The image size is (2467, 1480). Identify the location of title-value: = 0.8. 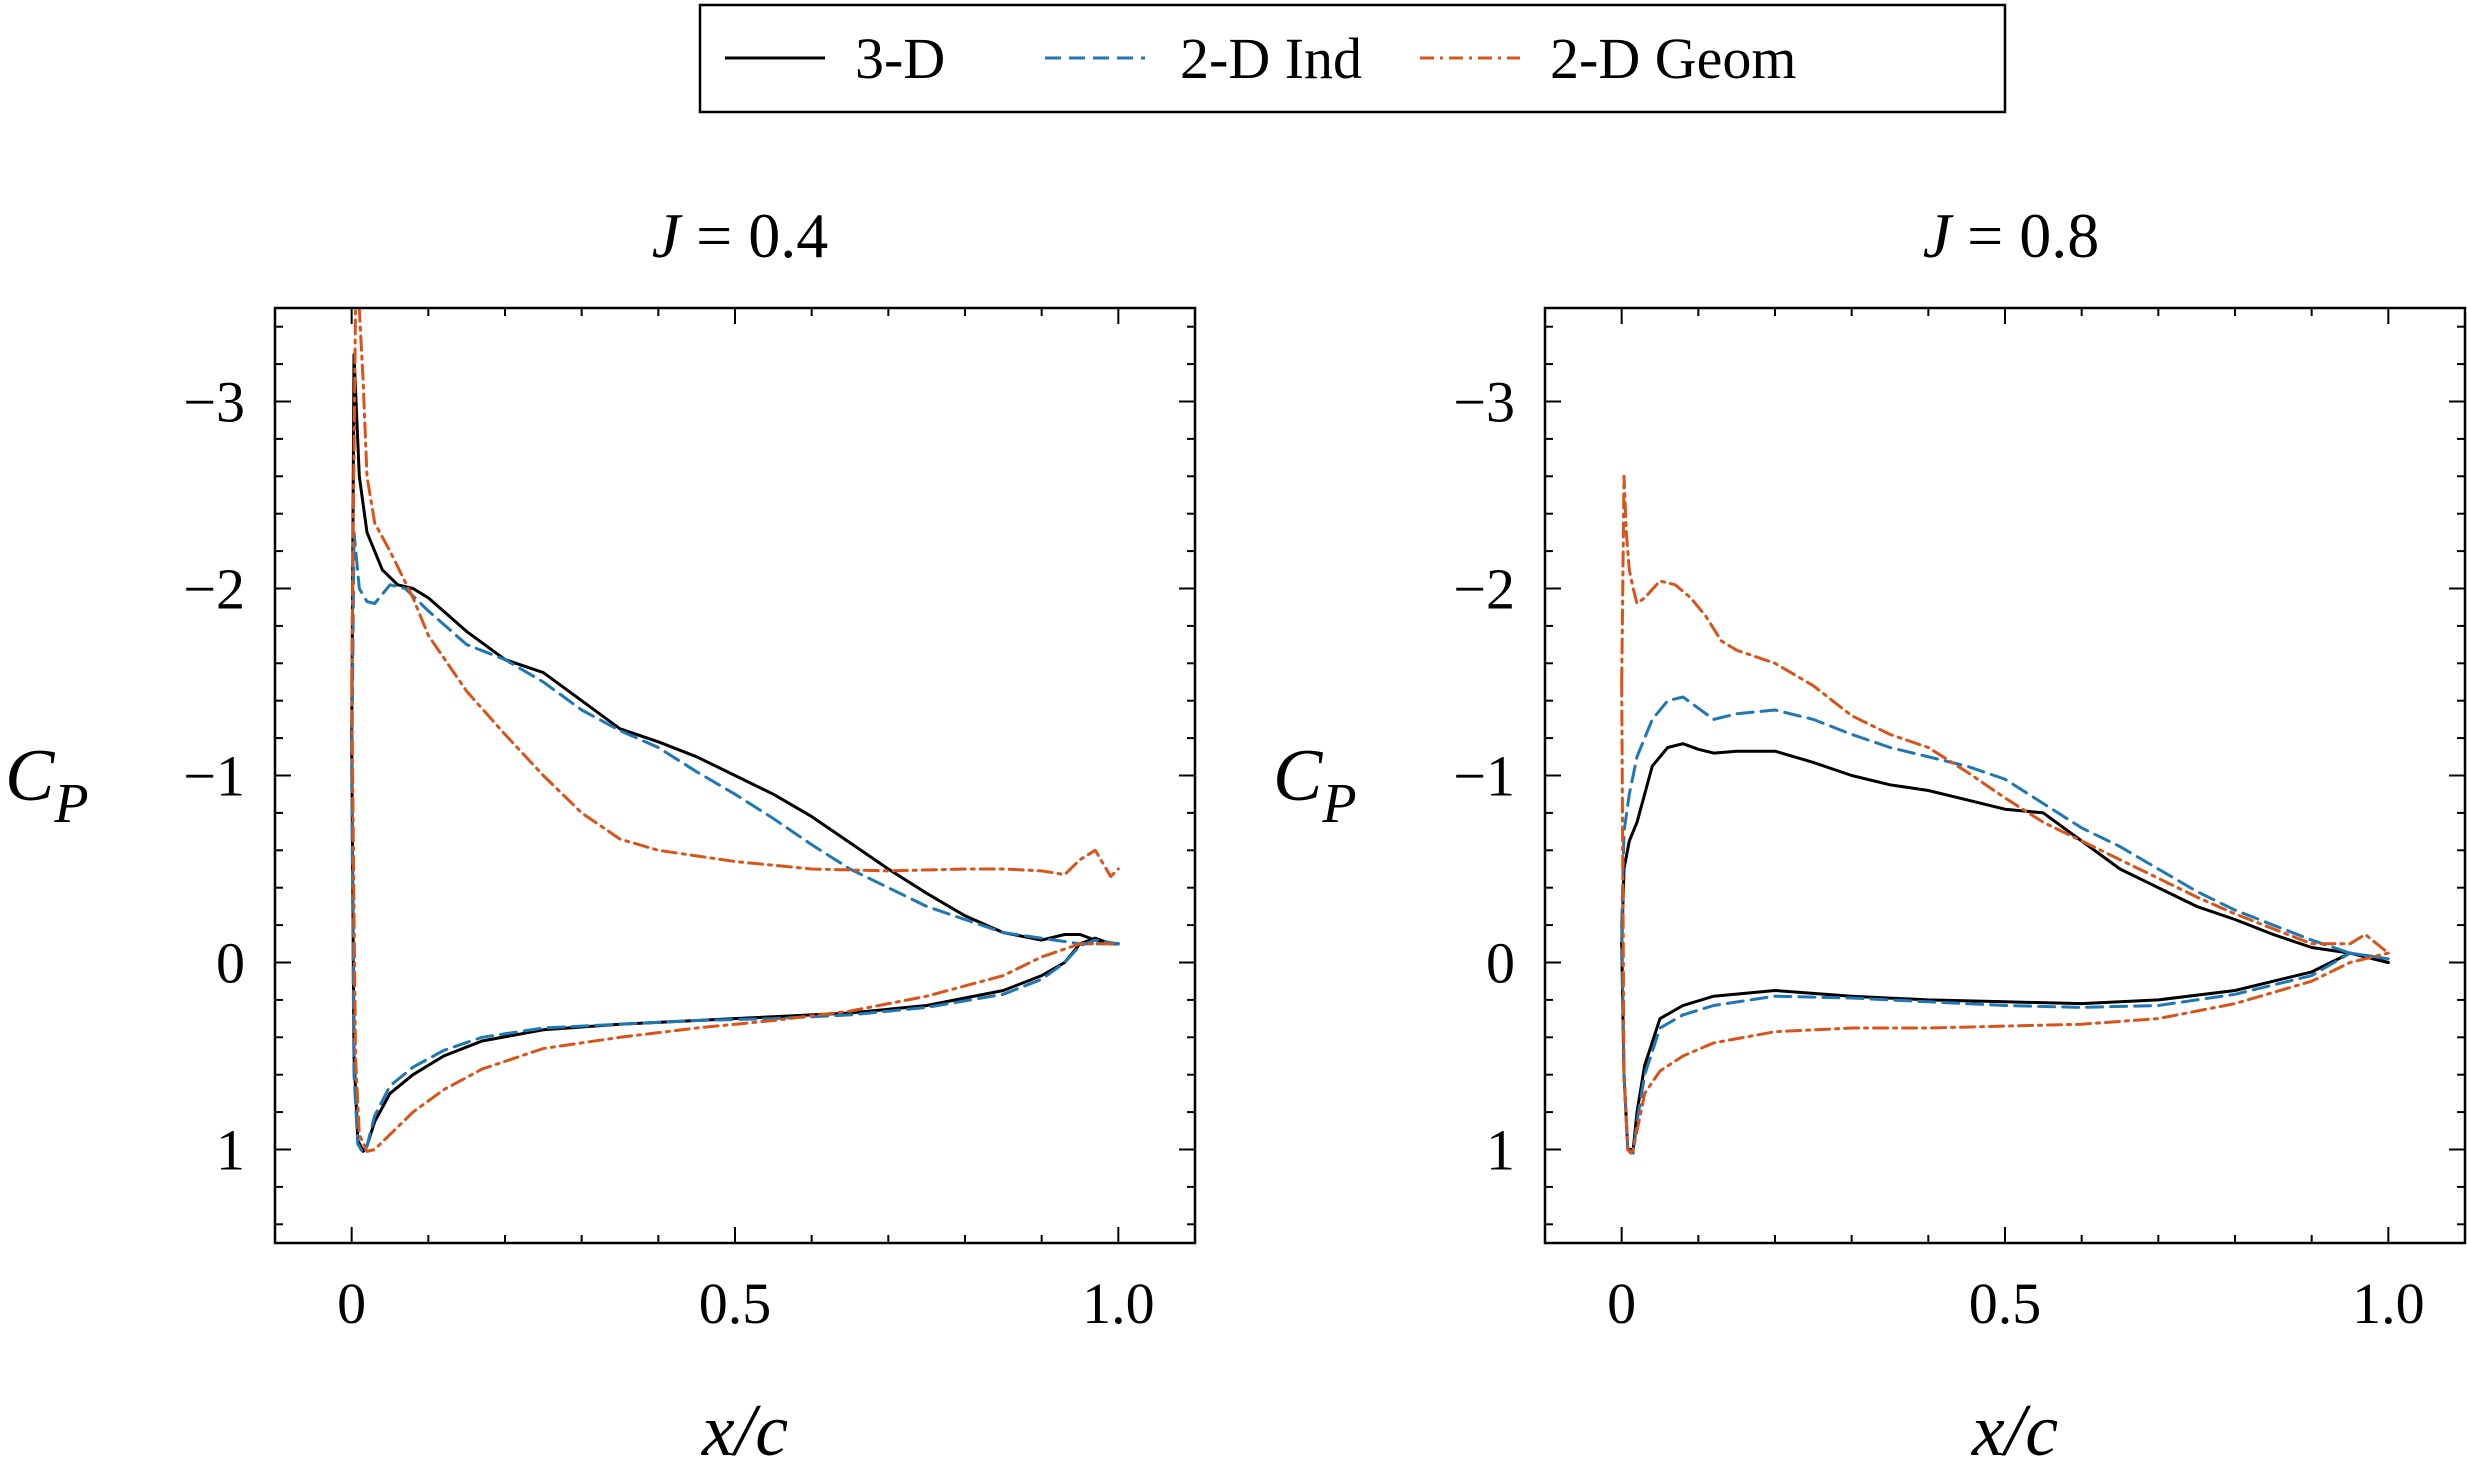
(2025, 235).